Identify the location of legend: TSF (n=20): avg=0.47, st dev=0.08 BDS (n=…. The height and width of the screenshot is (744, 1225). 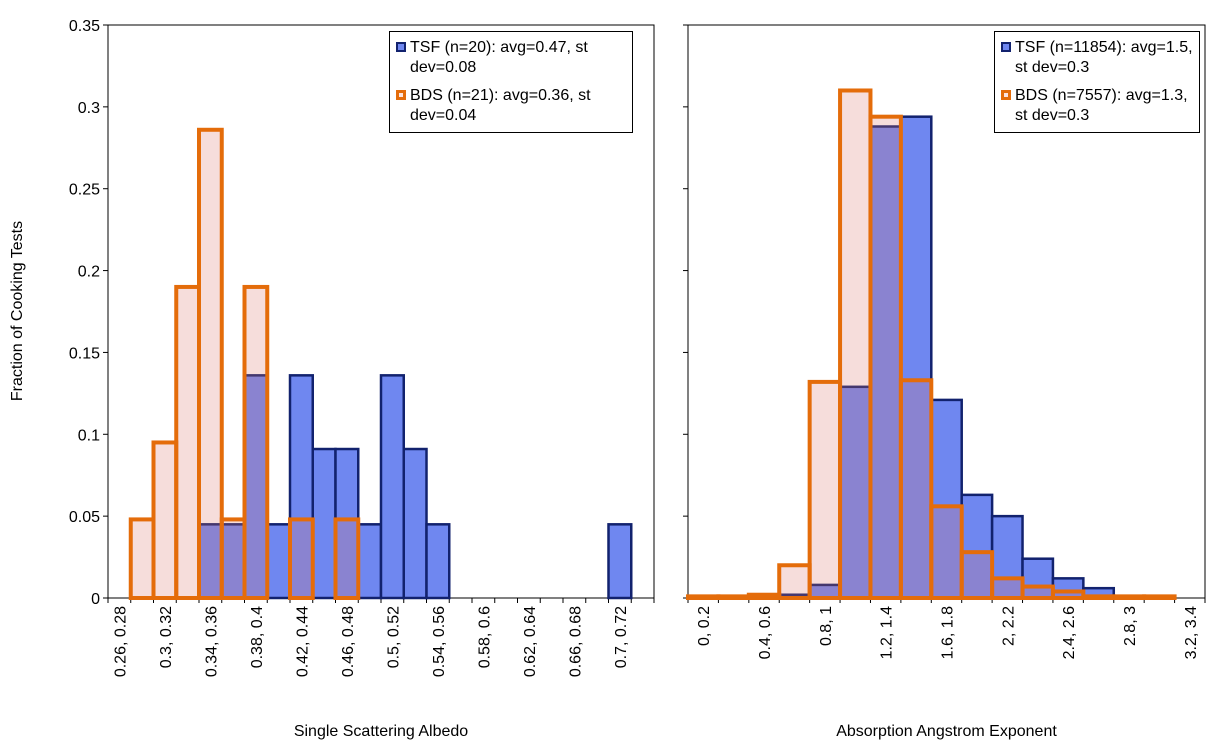
(511, 82).